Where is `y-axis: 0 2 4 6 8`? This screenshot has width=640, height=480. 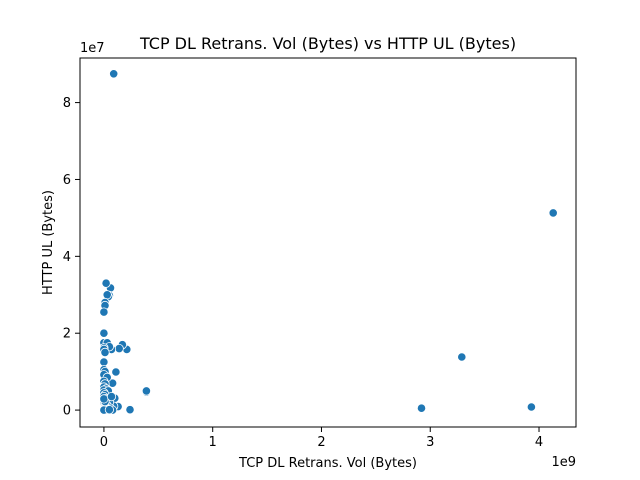
y-axis: 0 2 4 6 8 is located at coordinates (71, 257).